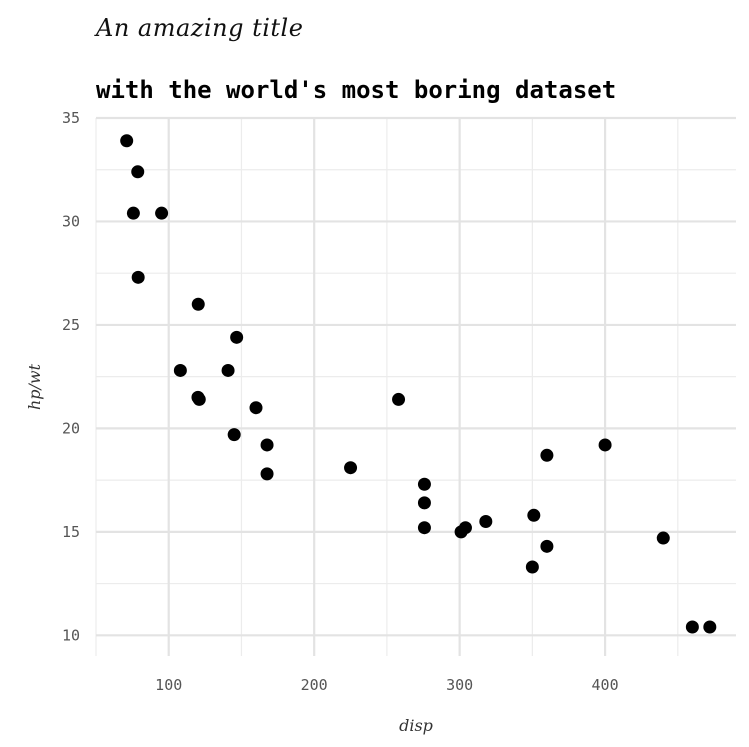  Describe the element at coordinates (168, 685) in the screenshot. I see `x-tick-label: 100` at that location.